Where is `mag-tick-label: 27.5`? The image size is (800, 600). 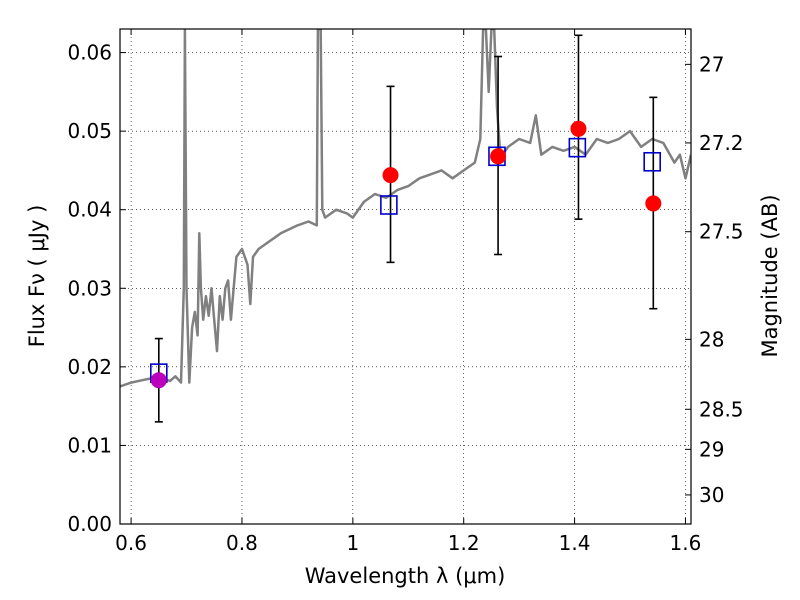
mag-tick-label: 27.5 is located at coordinates (721, 232).